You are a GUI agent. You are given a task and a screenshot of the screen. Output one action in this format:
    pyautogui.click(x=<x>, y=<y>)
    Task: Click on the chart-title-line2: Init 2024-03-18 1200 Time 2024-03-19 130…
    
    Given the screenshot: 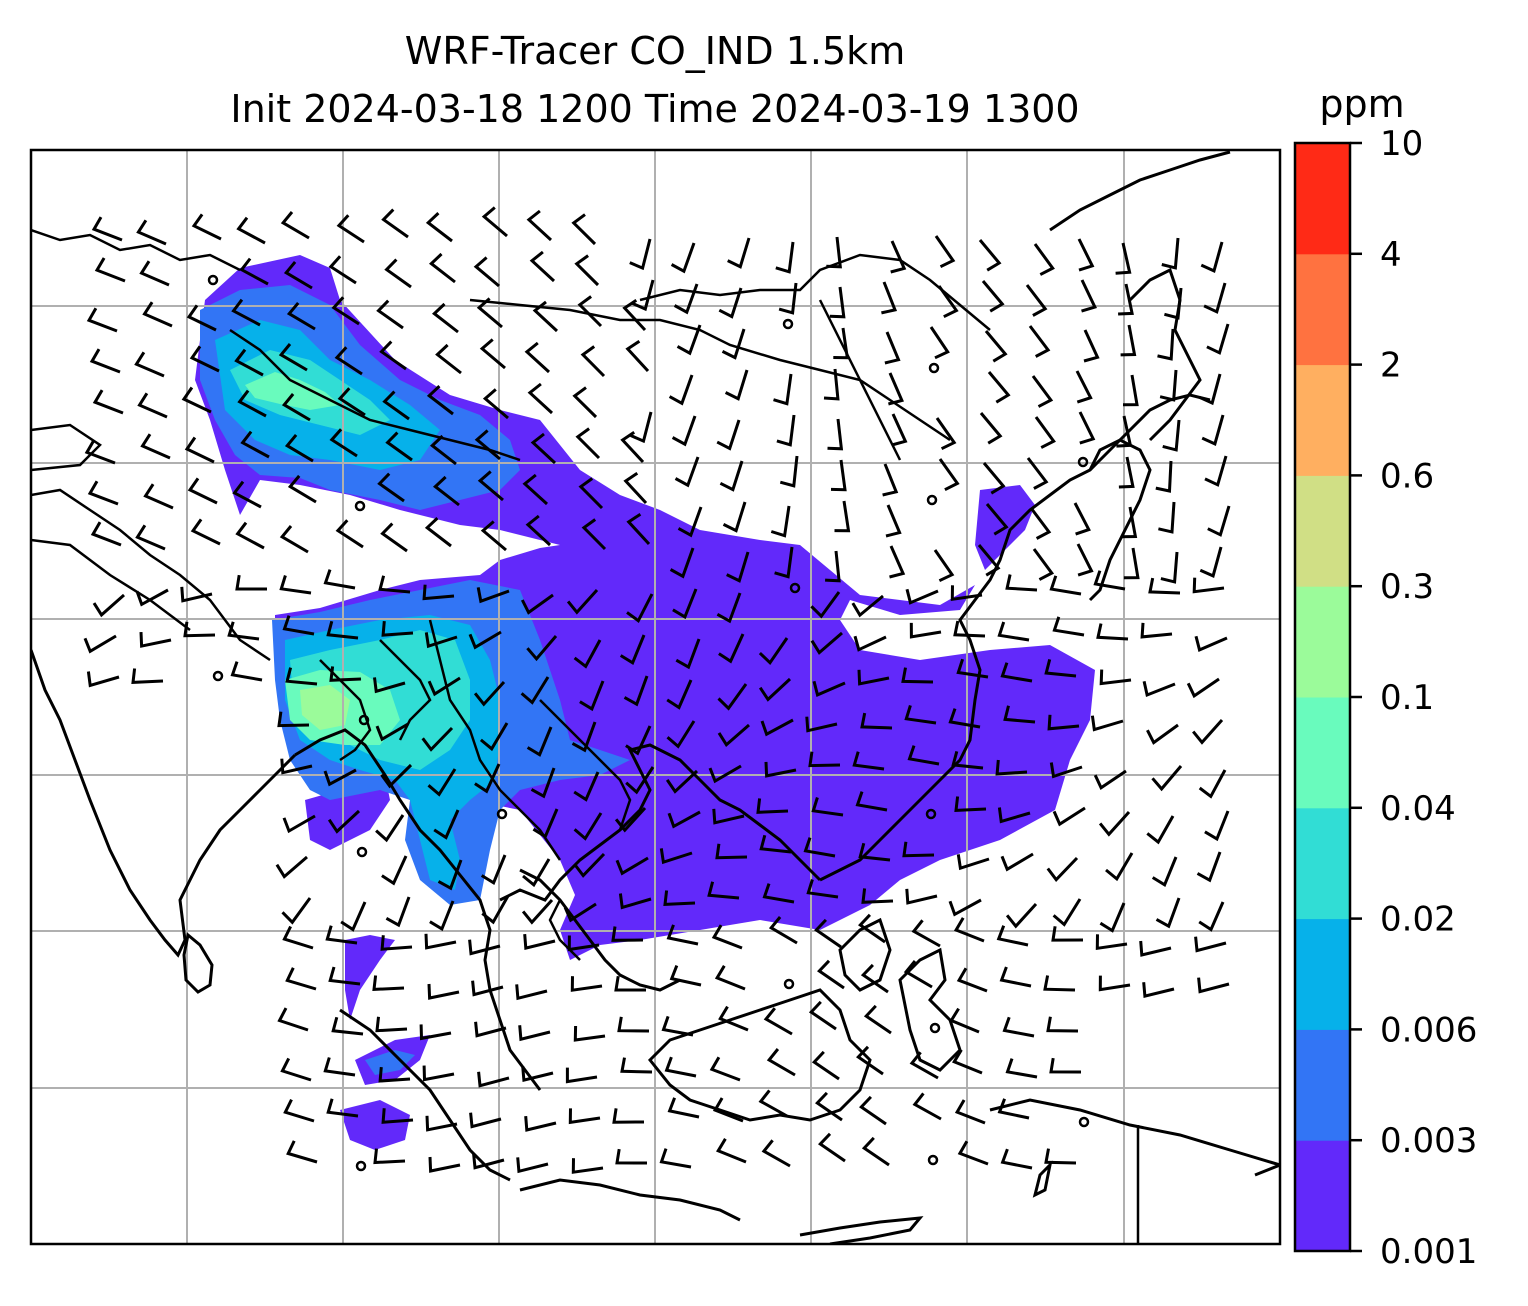 What is the action you would take?
    pyautogui.click(x=655, y=109)
    